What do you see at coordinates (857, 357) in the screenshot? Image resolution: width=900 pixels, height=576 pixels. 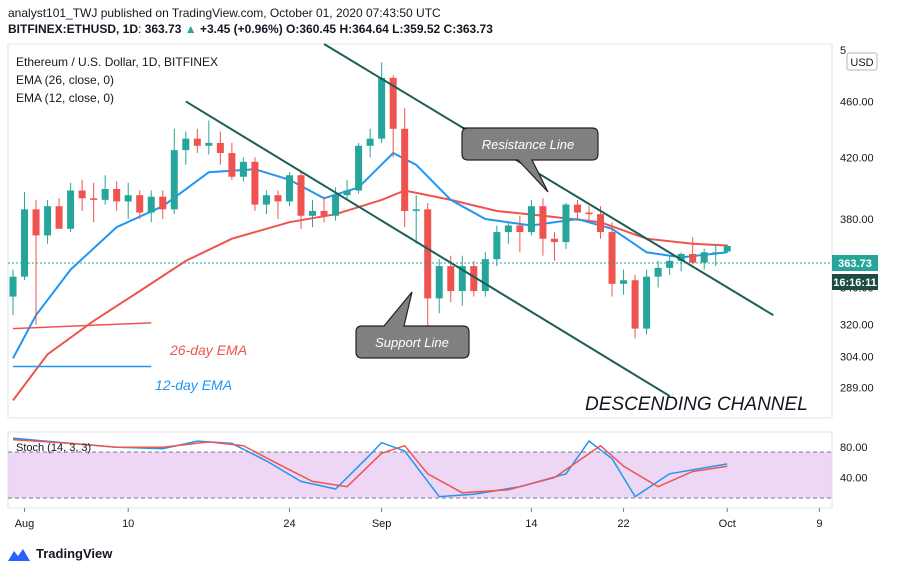 I see `y-tick-label: 304.00` at bounding box center [857, 357].